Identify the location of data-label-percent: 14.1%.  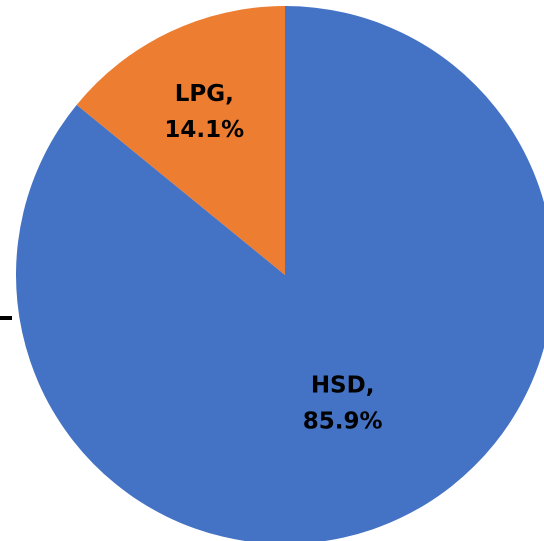
(204, 130).